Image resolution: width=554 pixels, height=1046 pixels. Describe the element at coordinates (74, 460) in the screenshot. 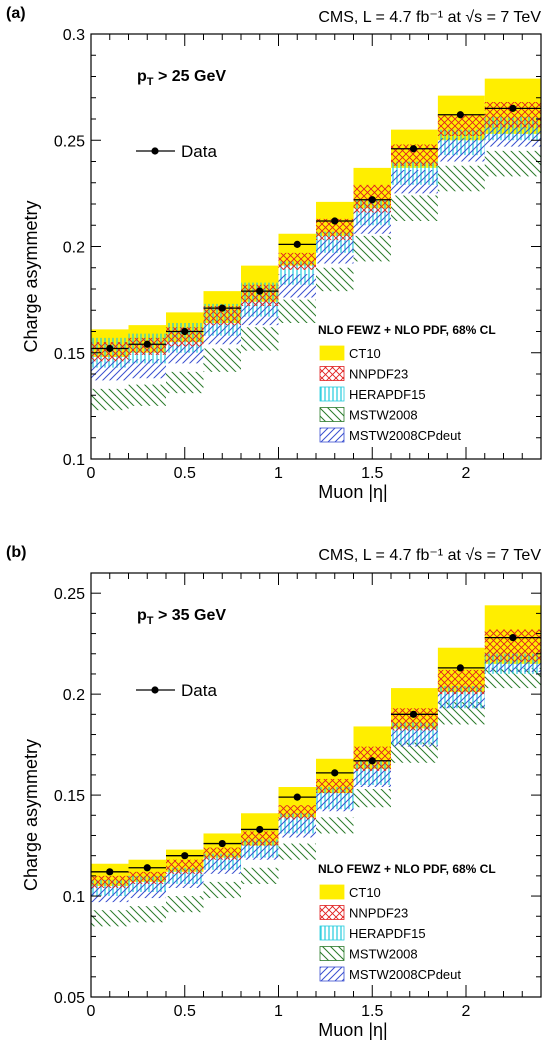

I see `y-tick-label: 0.1` at that location.